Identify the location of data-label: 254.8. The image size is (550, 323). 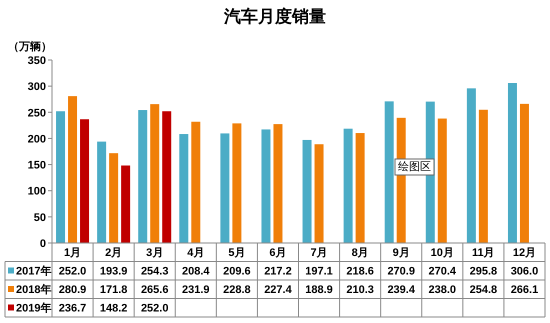
(484, 290).